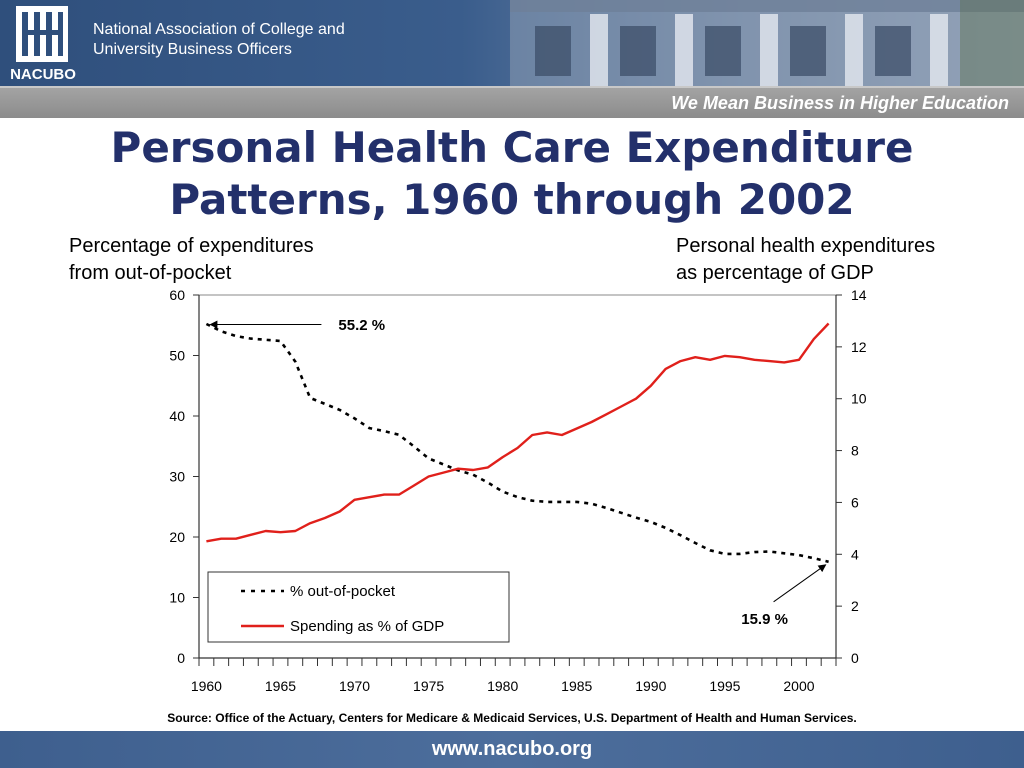  What do you see at coordinates (855, 554) in the screenshot?
I see `right-y-tick-label: 4` at bounding box center [855, 554].